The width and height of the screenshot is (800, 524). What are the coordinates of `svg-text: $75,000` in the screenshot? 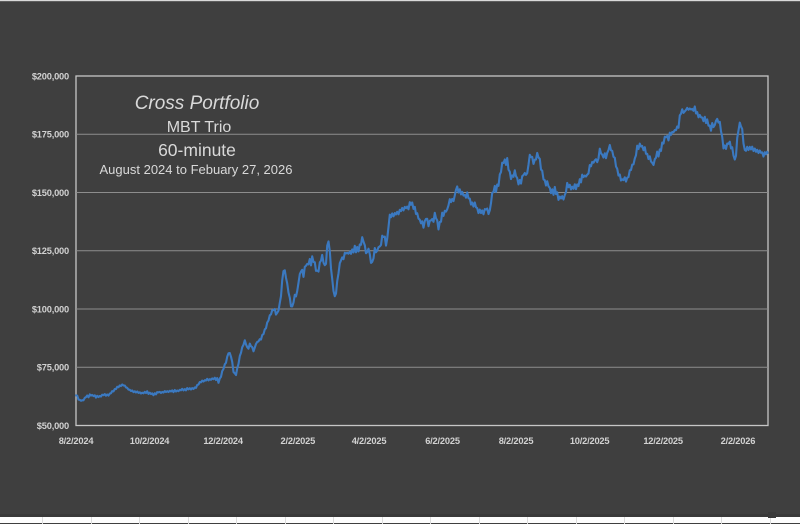 It's located at (53, 368).